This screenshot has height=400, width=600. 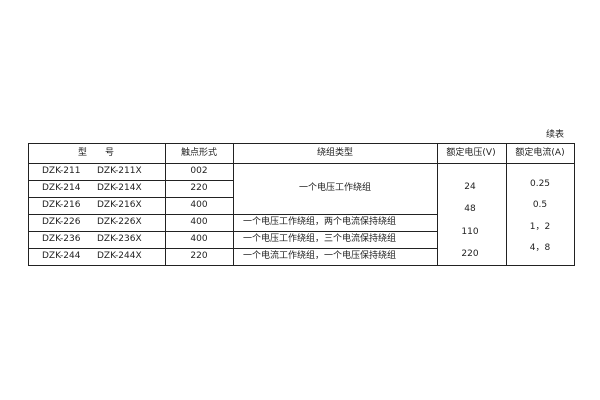 What do you see at coordinates (119, 256) in the screenshot?
I see `model-x-cell: DZK-244X` at bounding box center [119, 256].